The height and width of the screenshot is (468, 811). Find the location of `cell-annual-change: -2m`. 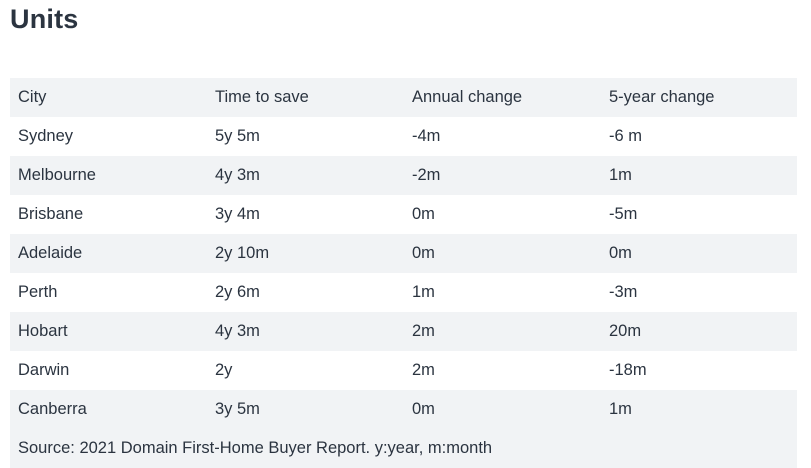

cell-annual-change: -2m is located at coordinates (426, 175).